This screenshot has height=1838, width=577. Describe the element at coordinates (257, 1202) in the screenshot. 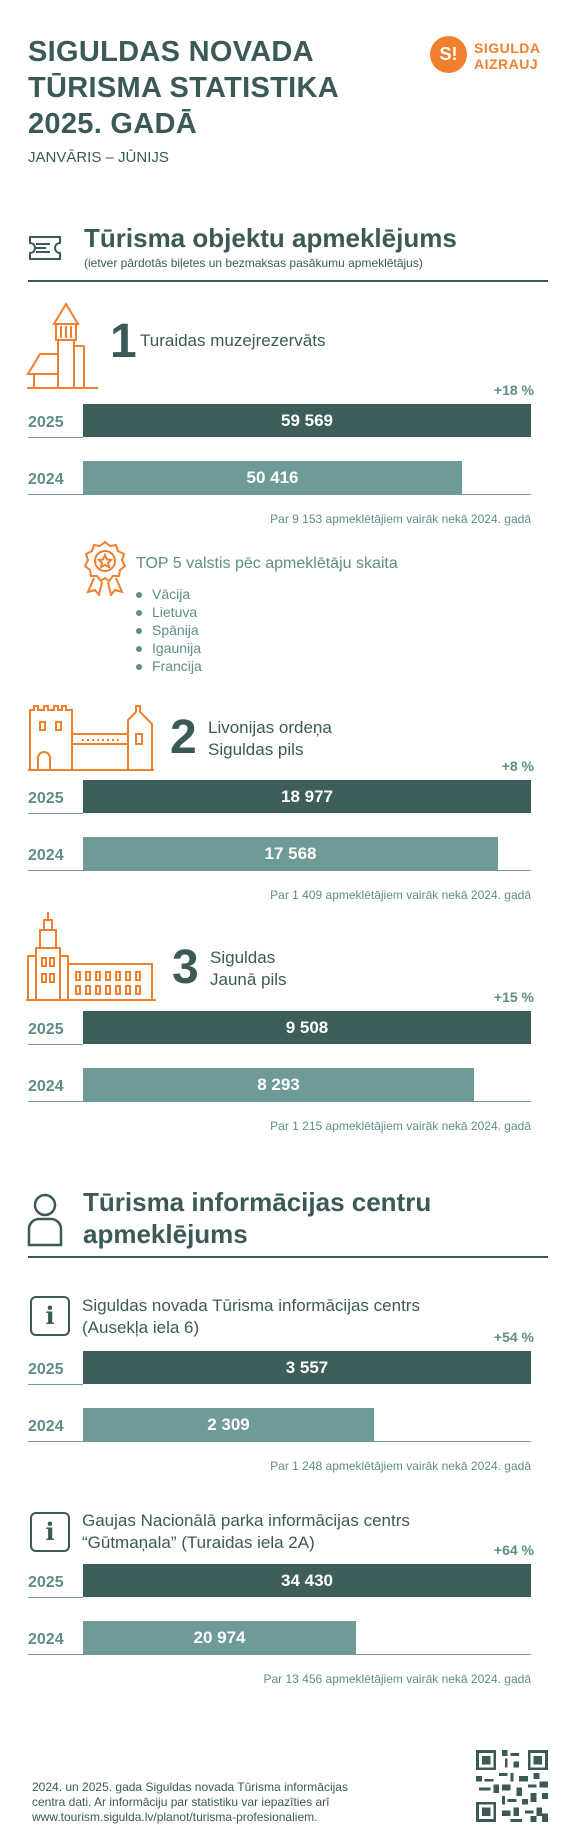

I see `section-title-line: Tūrisma informācijas centru` at that location.